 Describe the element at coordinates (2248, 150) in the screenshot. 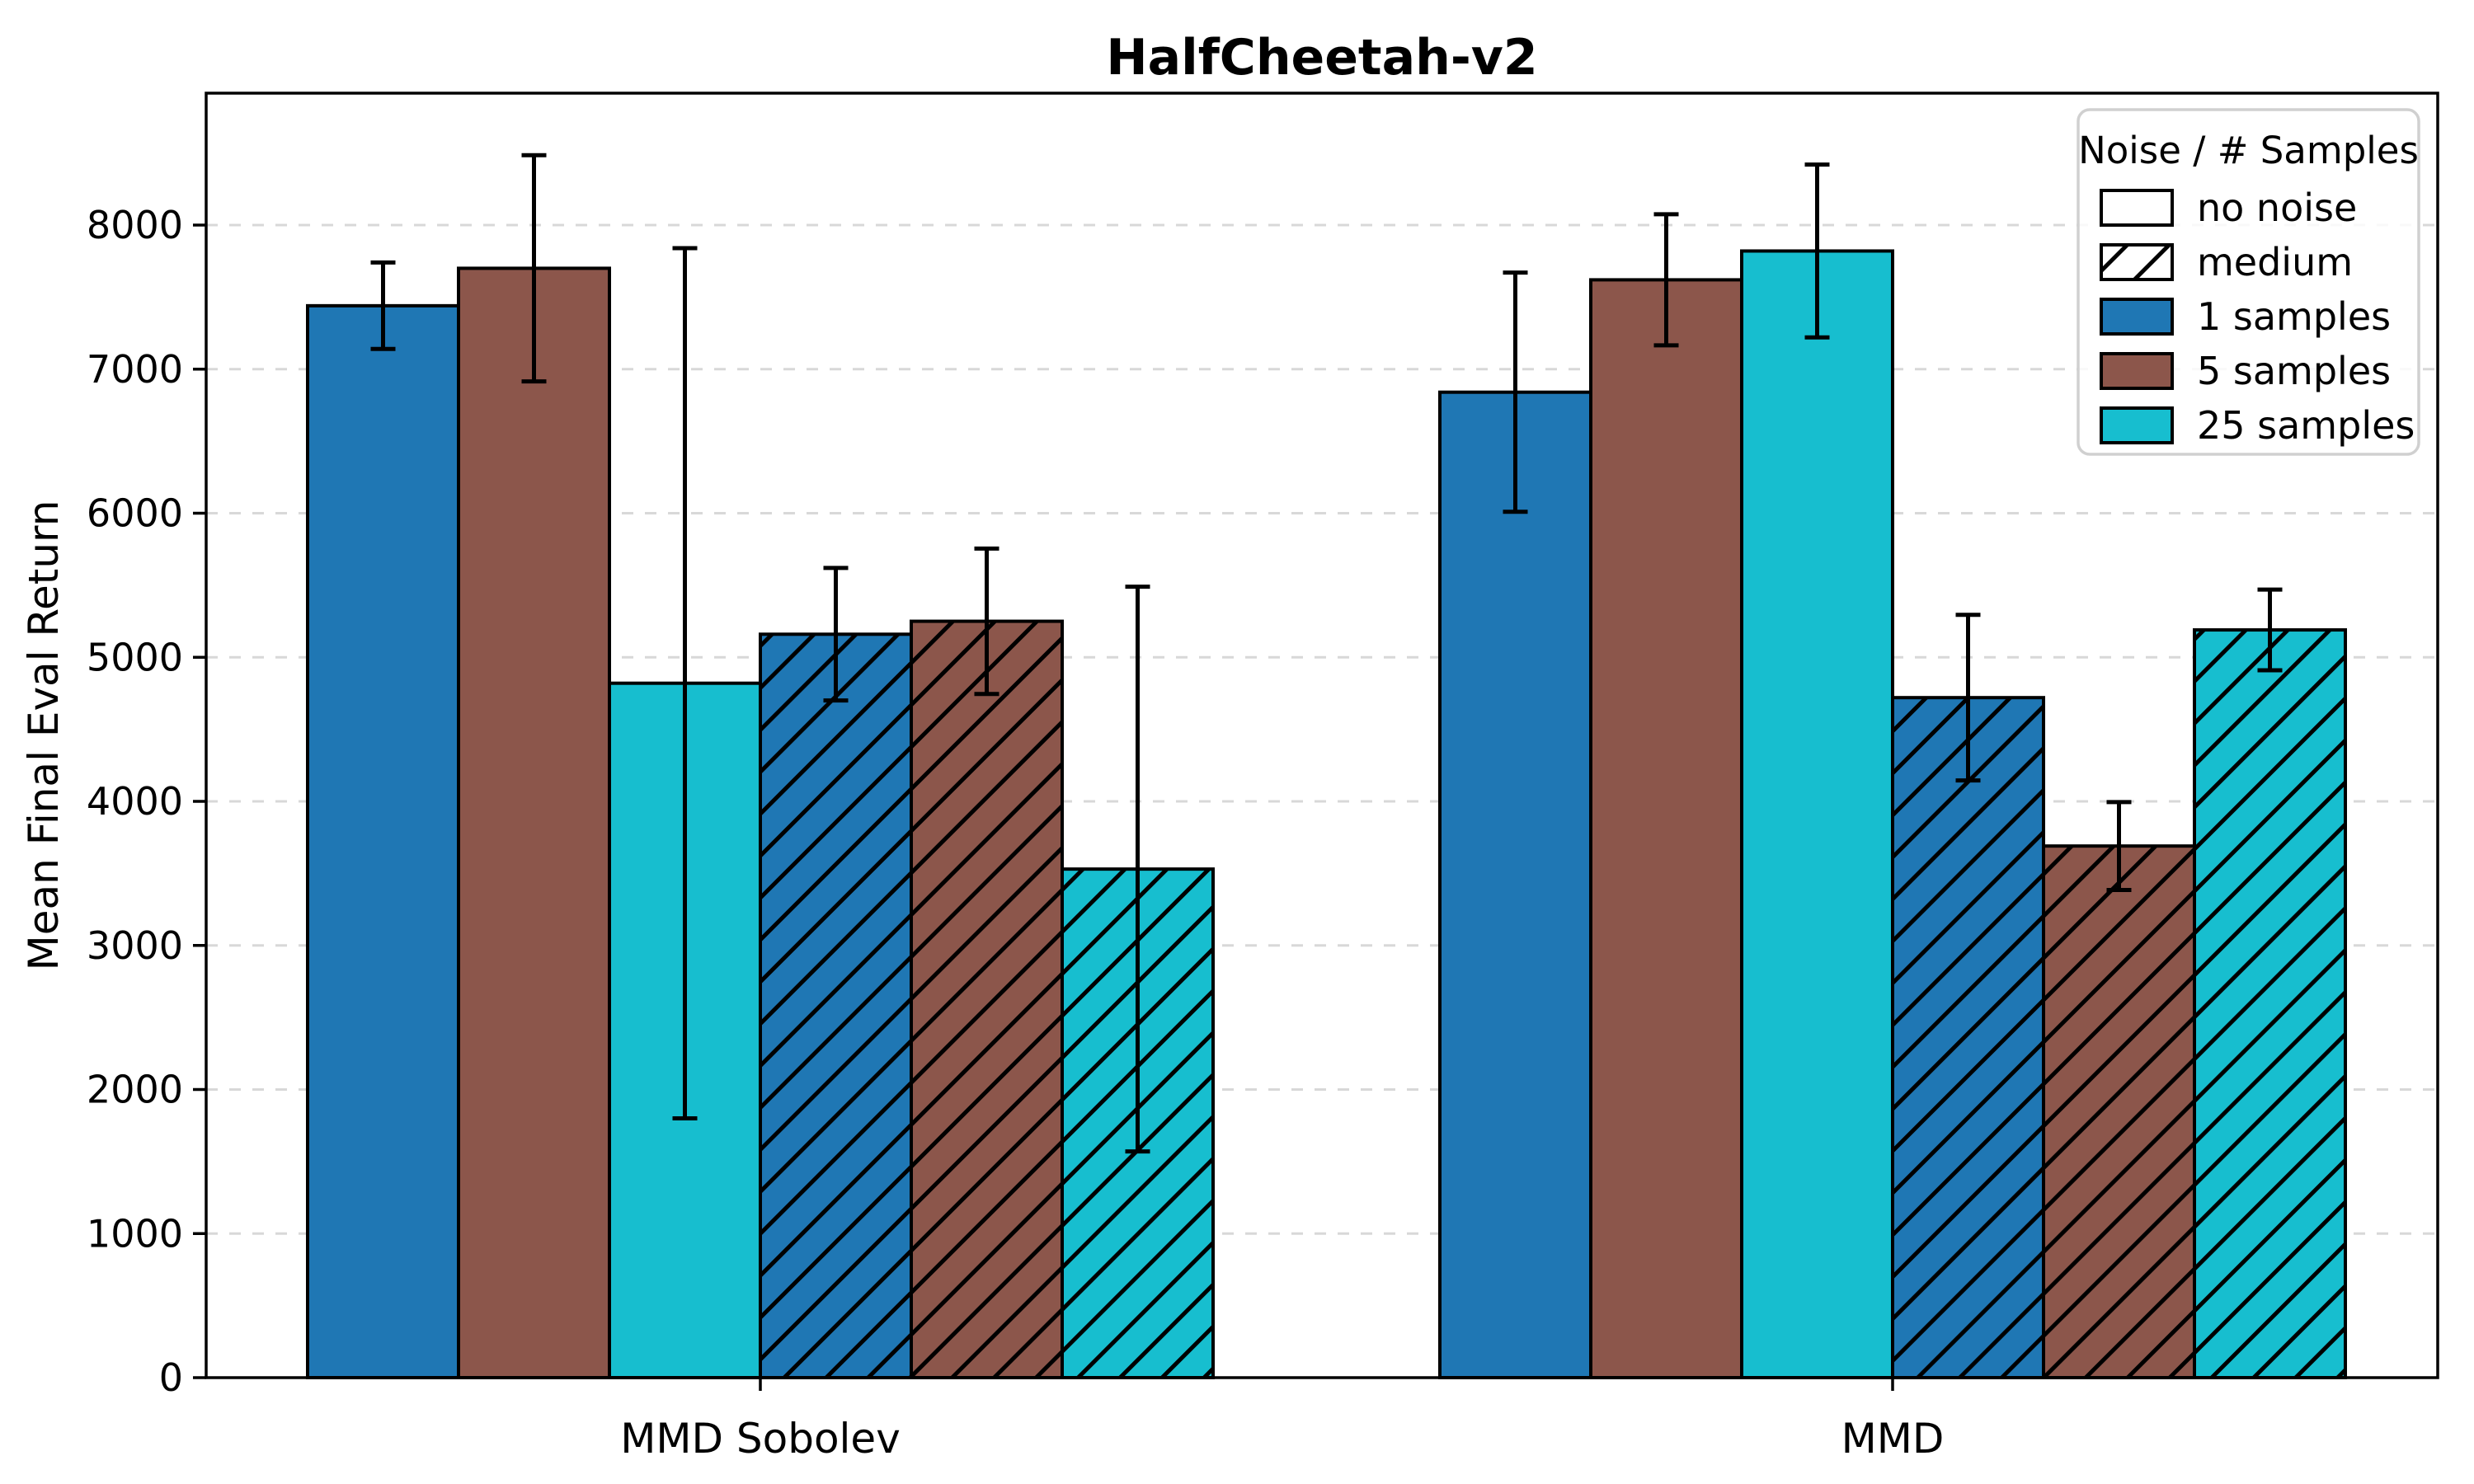

I see `legend-title: Noise / # Samples` at that location.